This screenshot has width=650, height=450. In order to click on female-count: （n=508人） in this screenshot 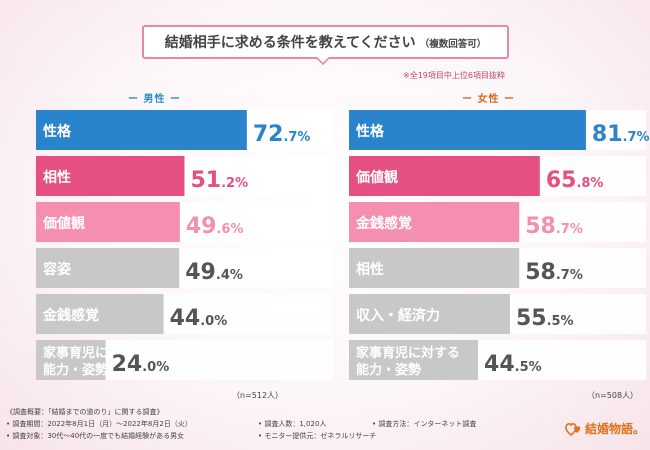, I will do `click(613, 395)`.